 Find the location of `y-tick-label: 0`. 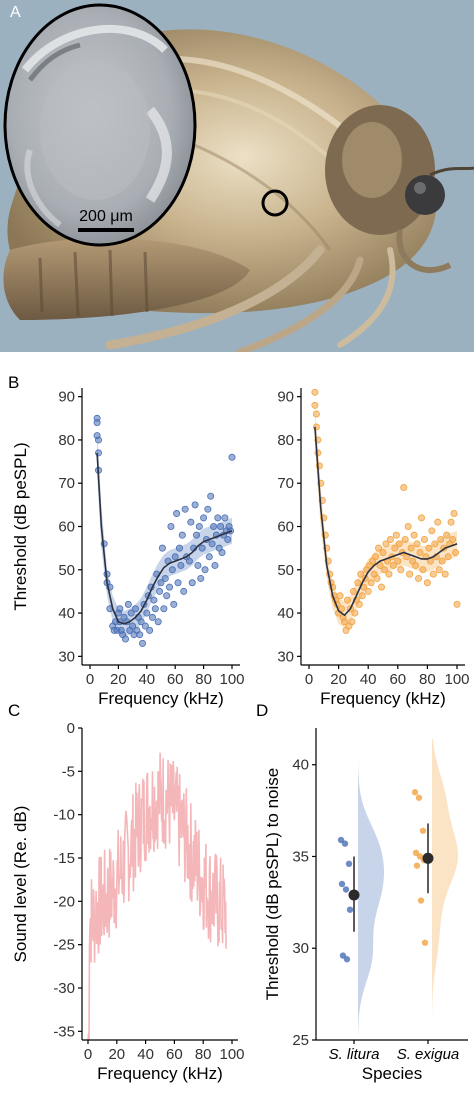

y-tick-label: 0 is located at coordinates (71, 728).